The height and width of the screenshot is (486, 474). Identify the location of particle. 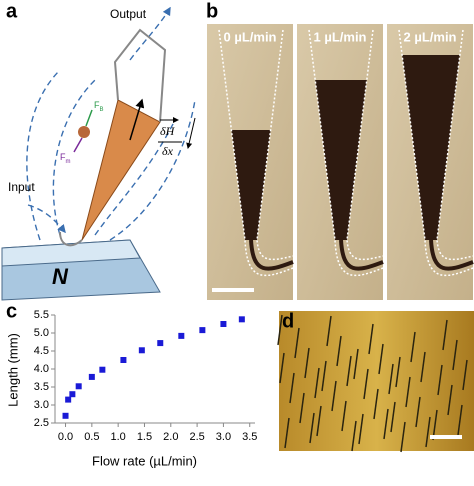
(84, 132).